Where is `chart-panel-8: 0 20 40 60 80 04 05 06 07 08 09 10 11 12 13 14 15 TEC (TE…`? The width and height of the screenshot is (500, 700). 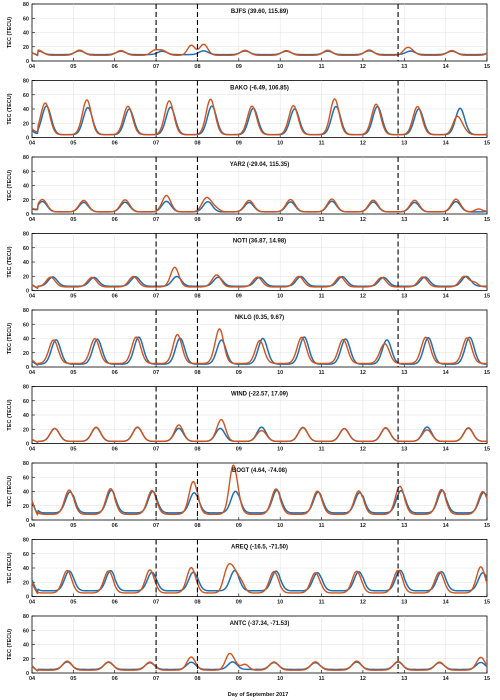 chart-panel-8: 0 20 40 60 80 04 05 06 07 08 09 10 11 12 13 14 15 TEC (TE… is located at coordinates (248, 572).